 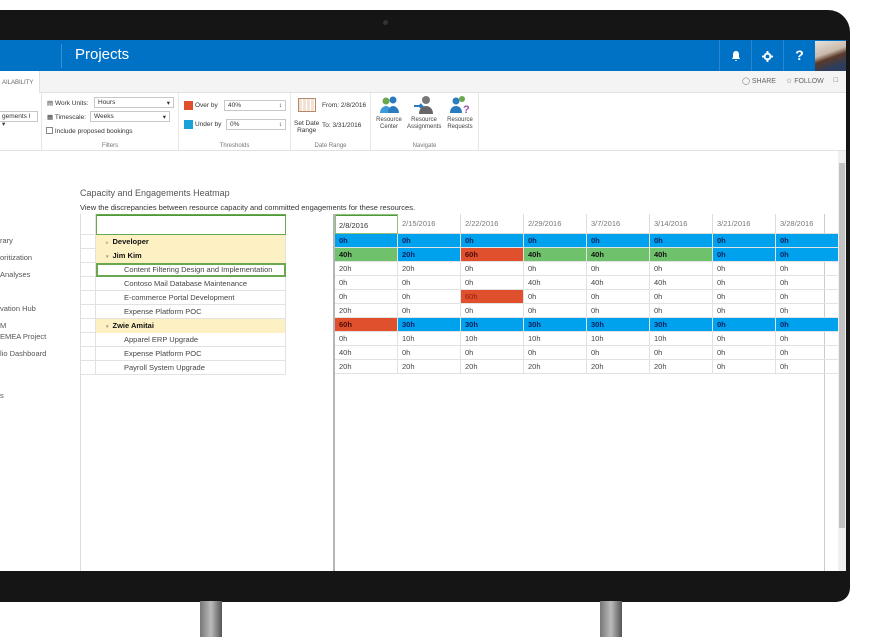 I want to click on column-header-date: 3/28/2016, so click(x=807, y=224).